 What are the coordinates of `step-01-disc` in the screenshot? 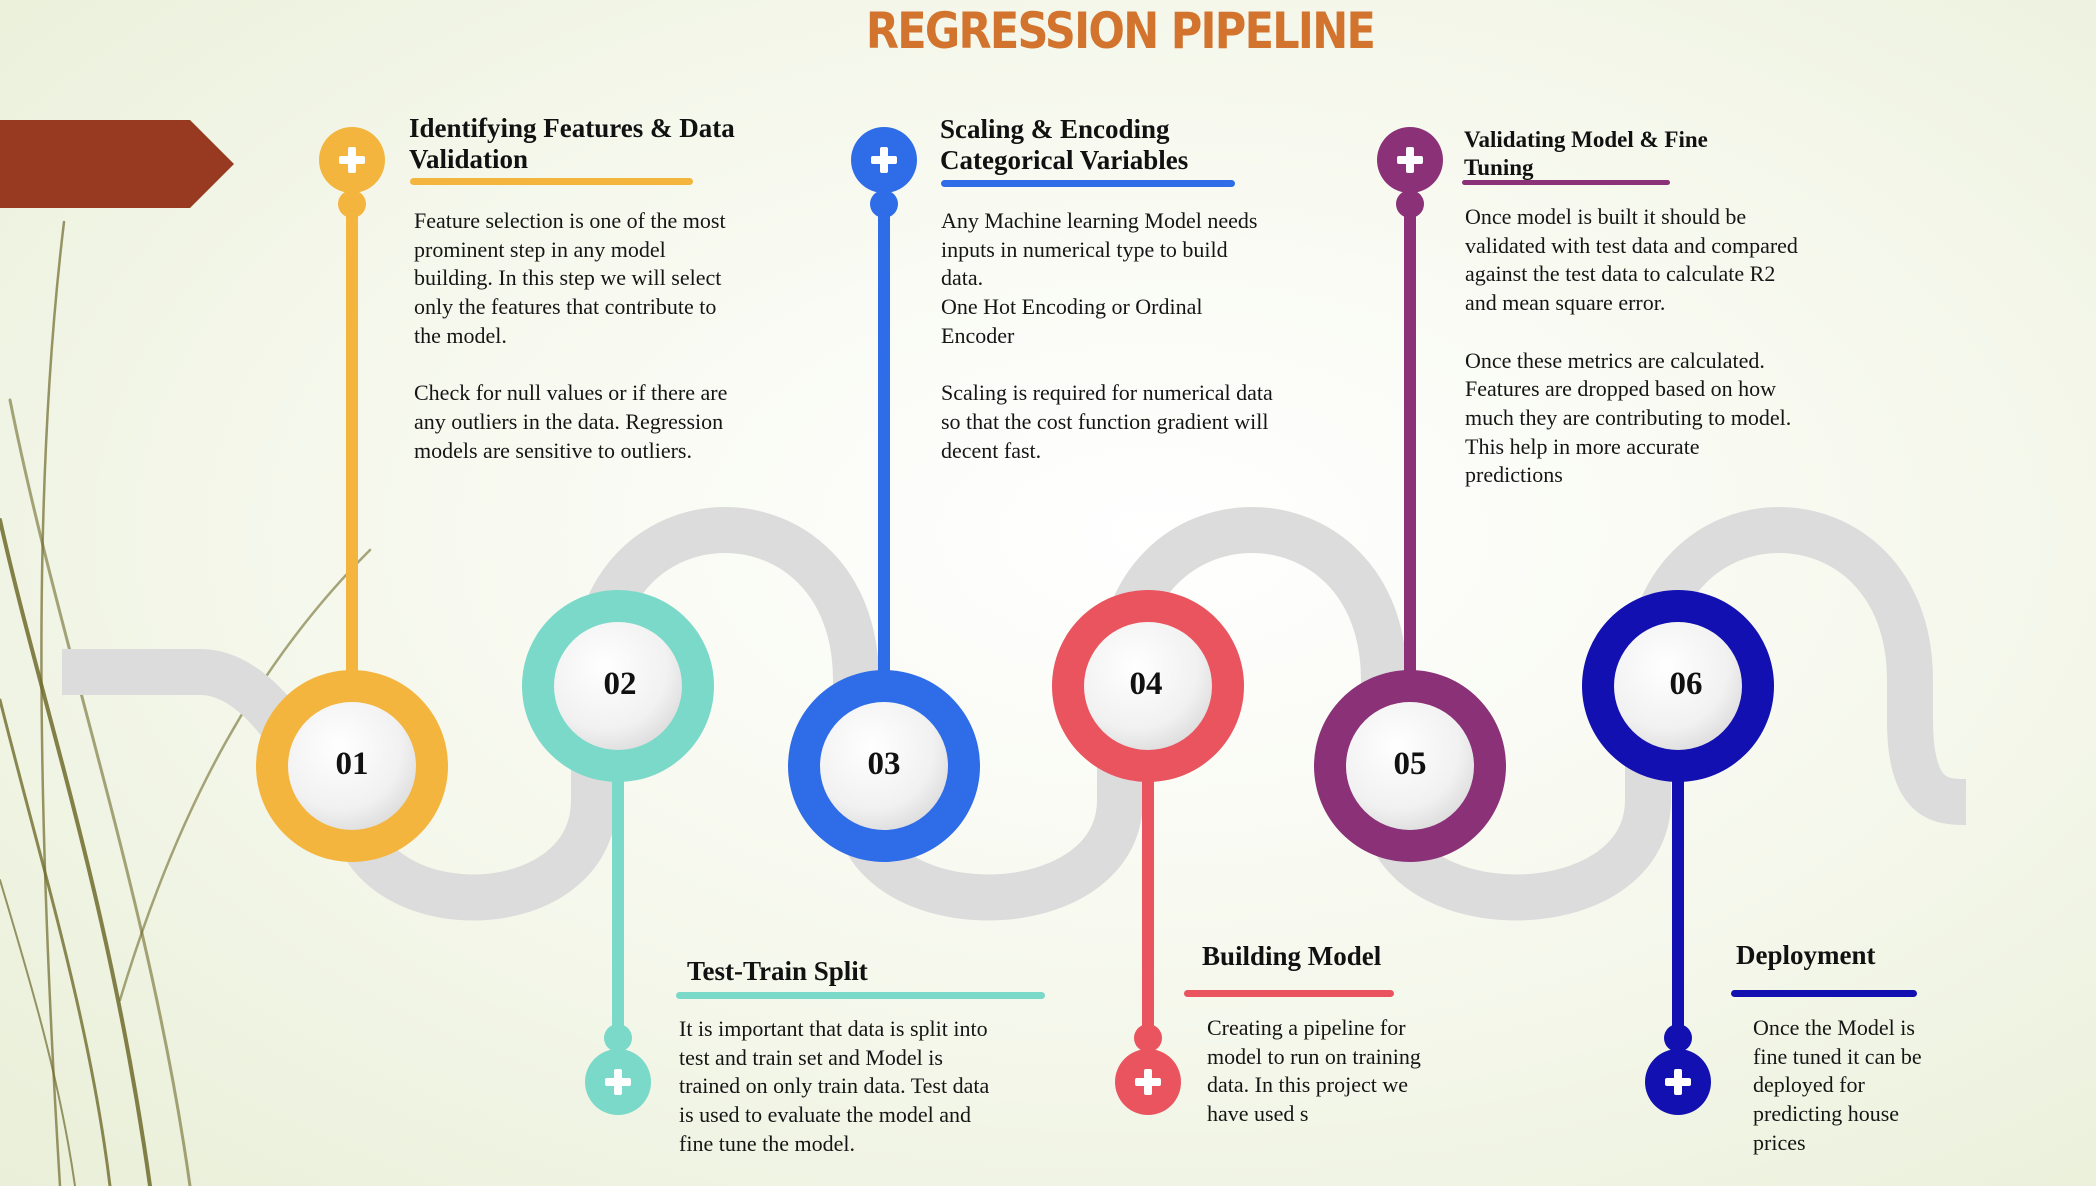 It's located at (352, 766).